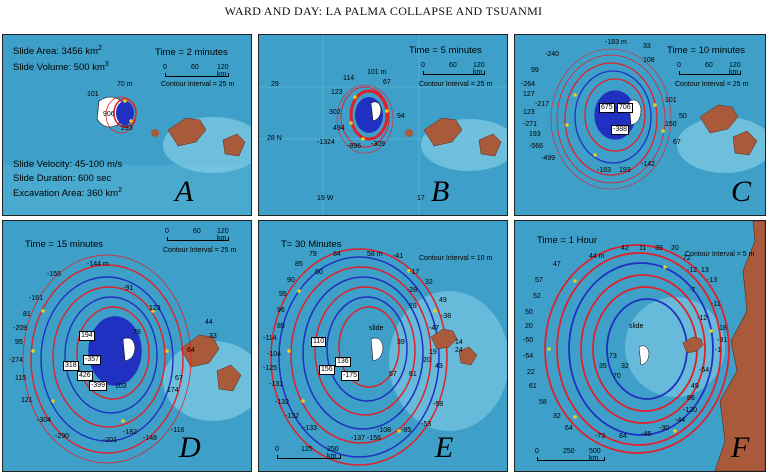 Image resolution: width=767 pixels, height=473 pixels. What do you see at coordinates (44, 420) in the screenshot?
I see `wave-height-label: -304` at bounding box center [44, 420].